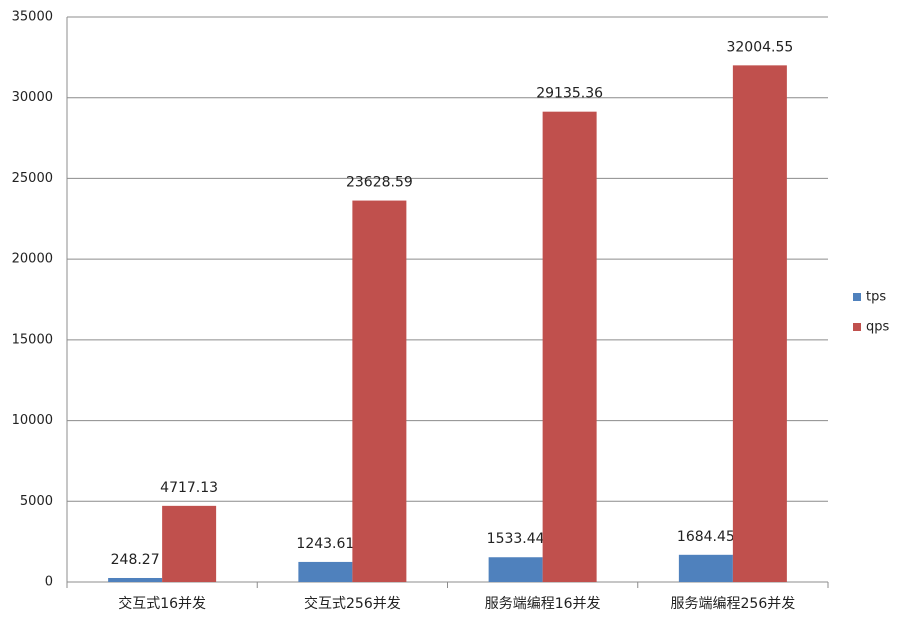  Describe the element at coordinates (49, 582) in the screenshot. I see `y-tick-label: 0` at that location.